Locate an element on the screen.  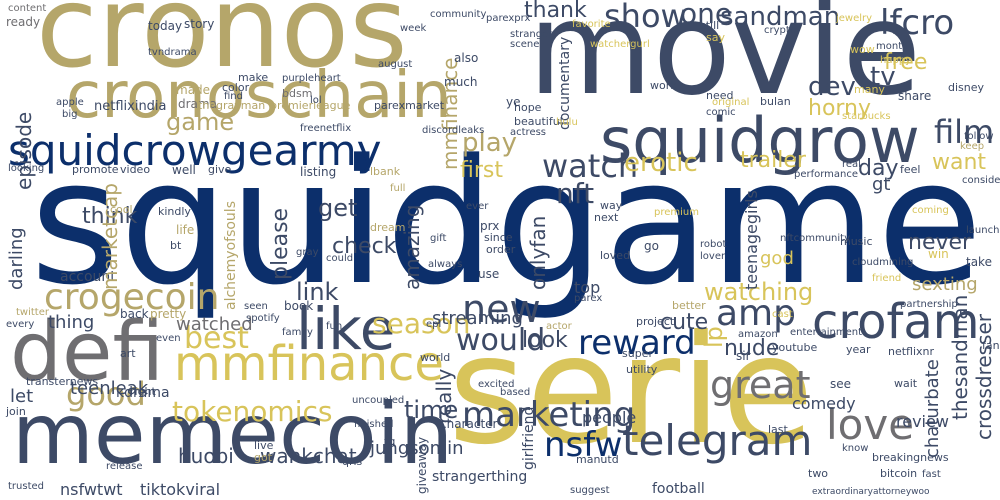
word-darling: darling is located at coordinates (16, 258).